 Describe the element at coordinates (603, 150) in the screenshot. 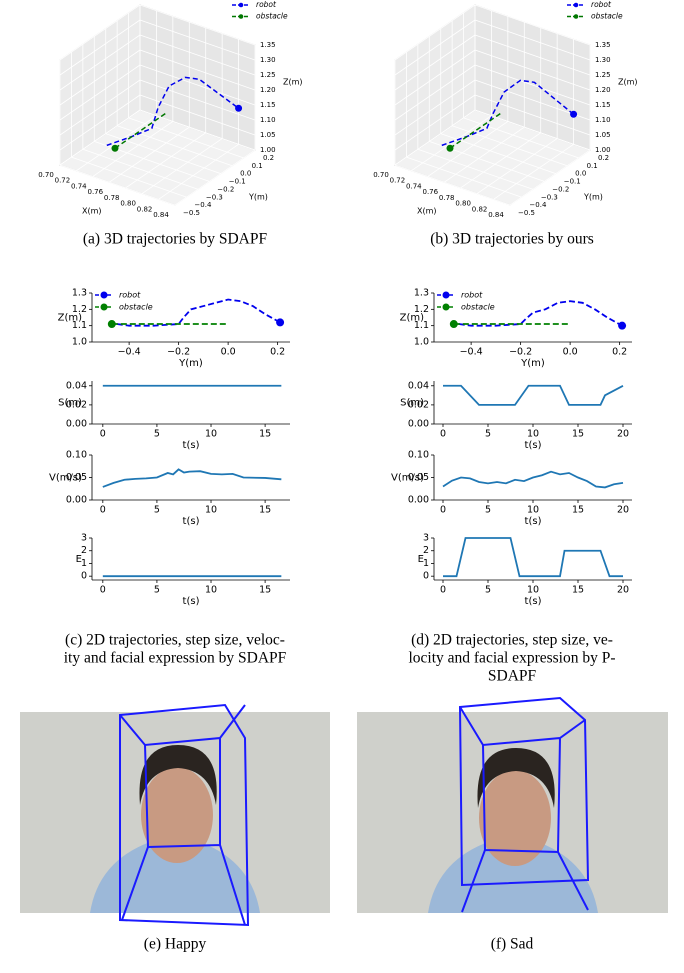

I see `z-tick-label: 1.00` at that location.